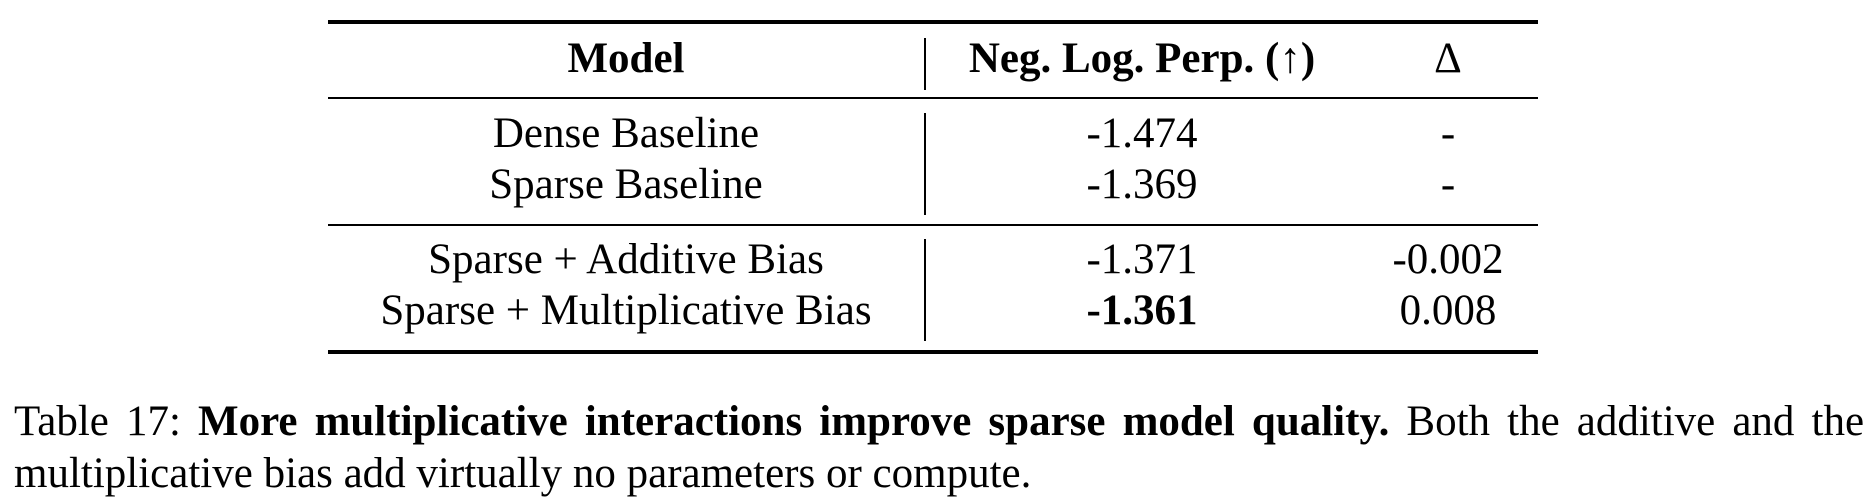 The image size is (1876, 502). What do you see at coordinates (1142, 310) in the screenshot?
I see `row-metric-best: -1.361` at bounding box center [1142, 310].